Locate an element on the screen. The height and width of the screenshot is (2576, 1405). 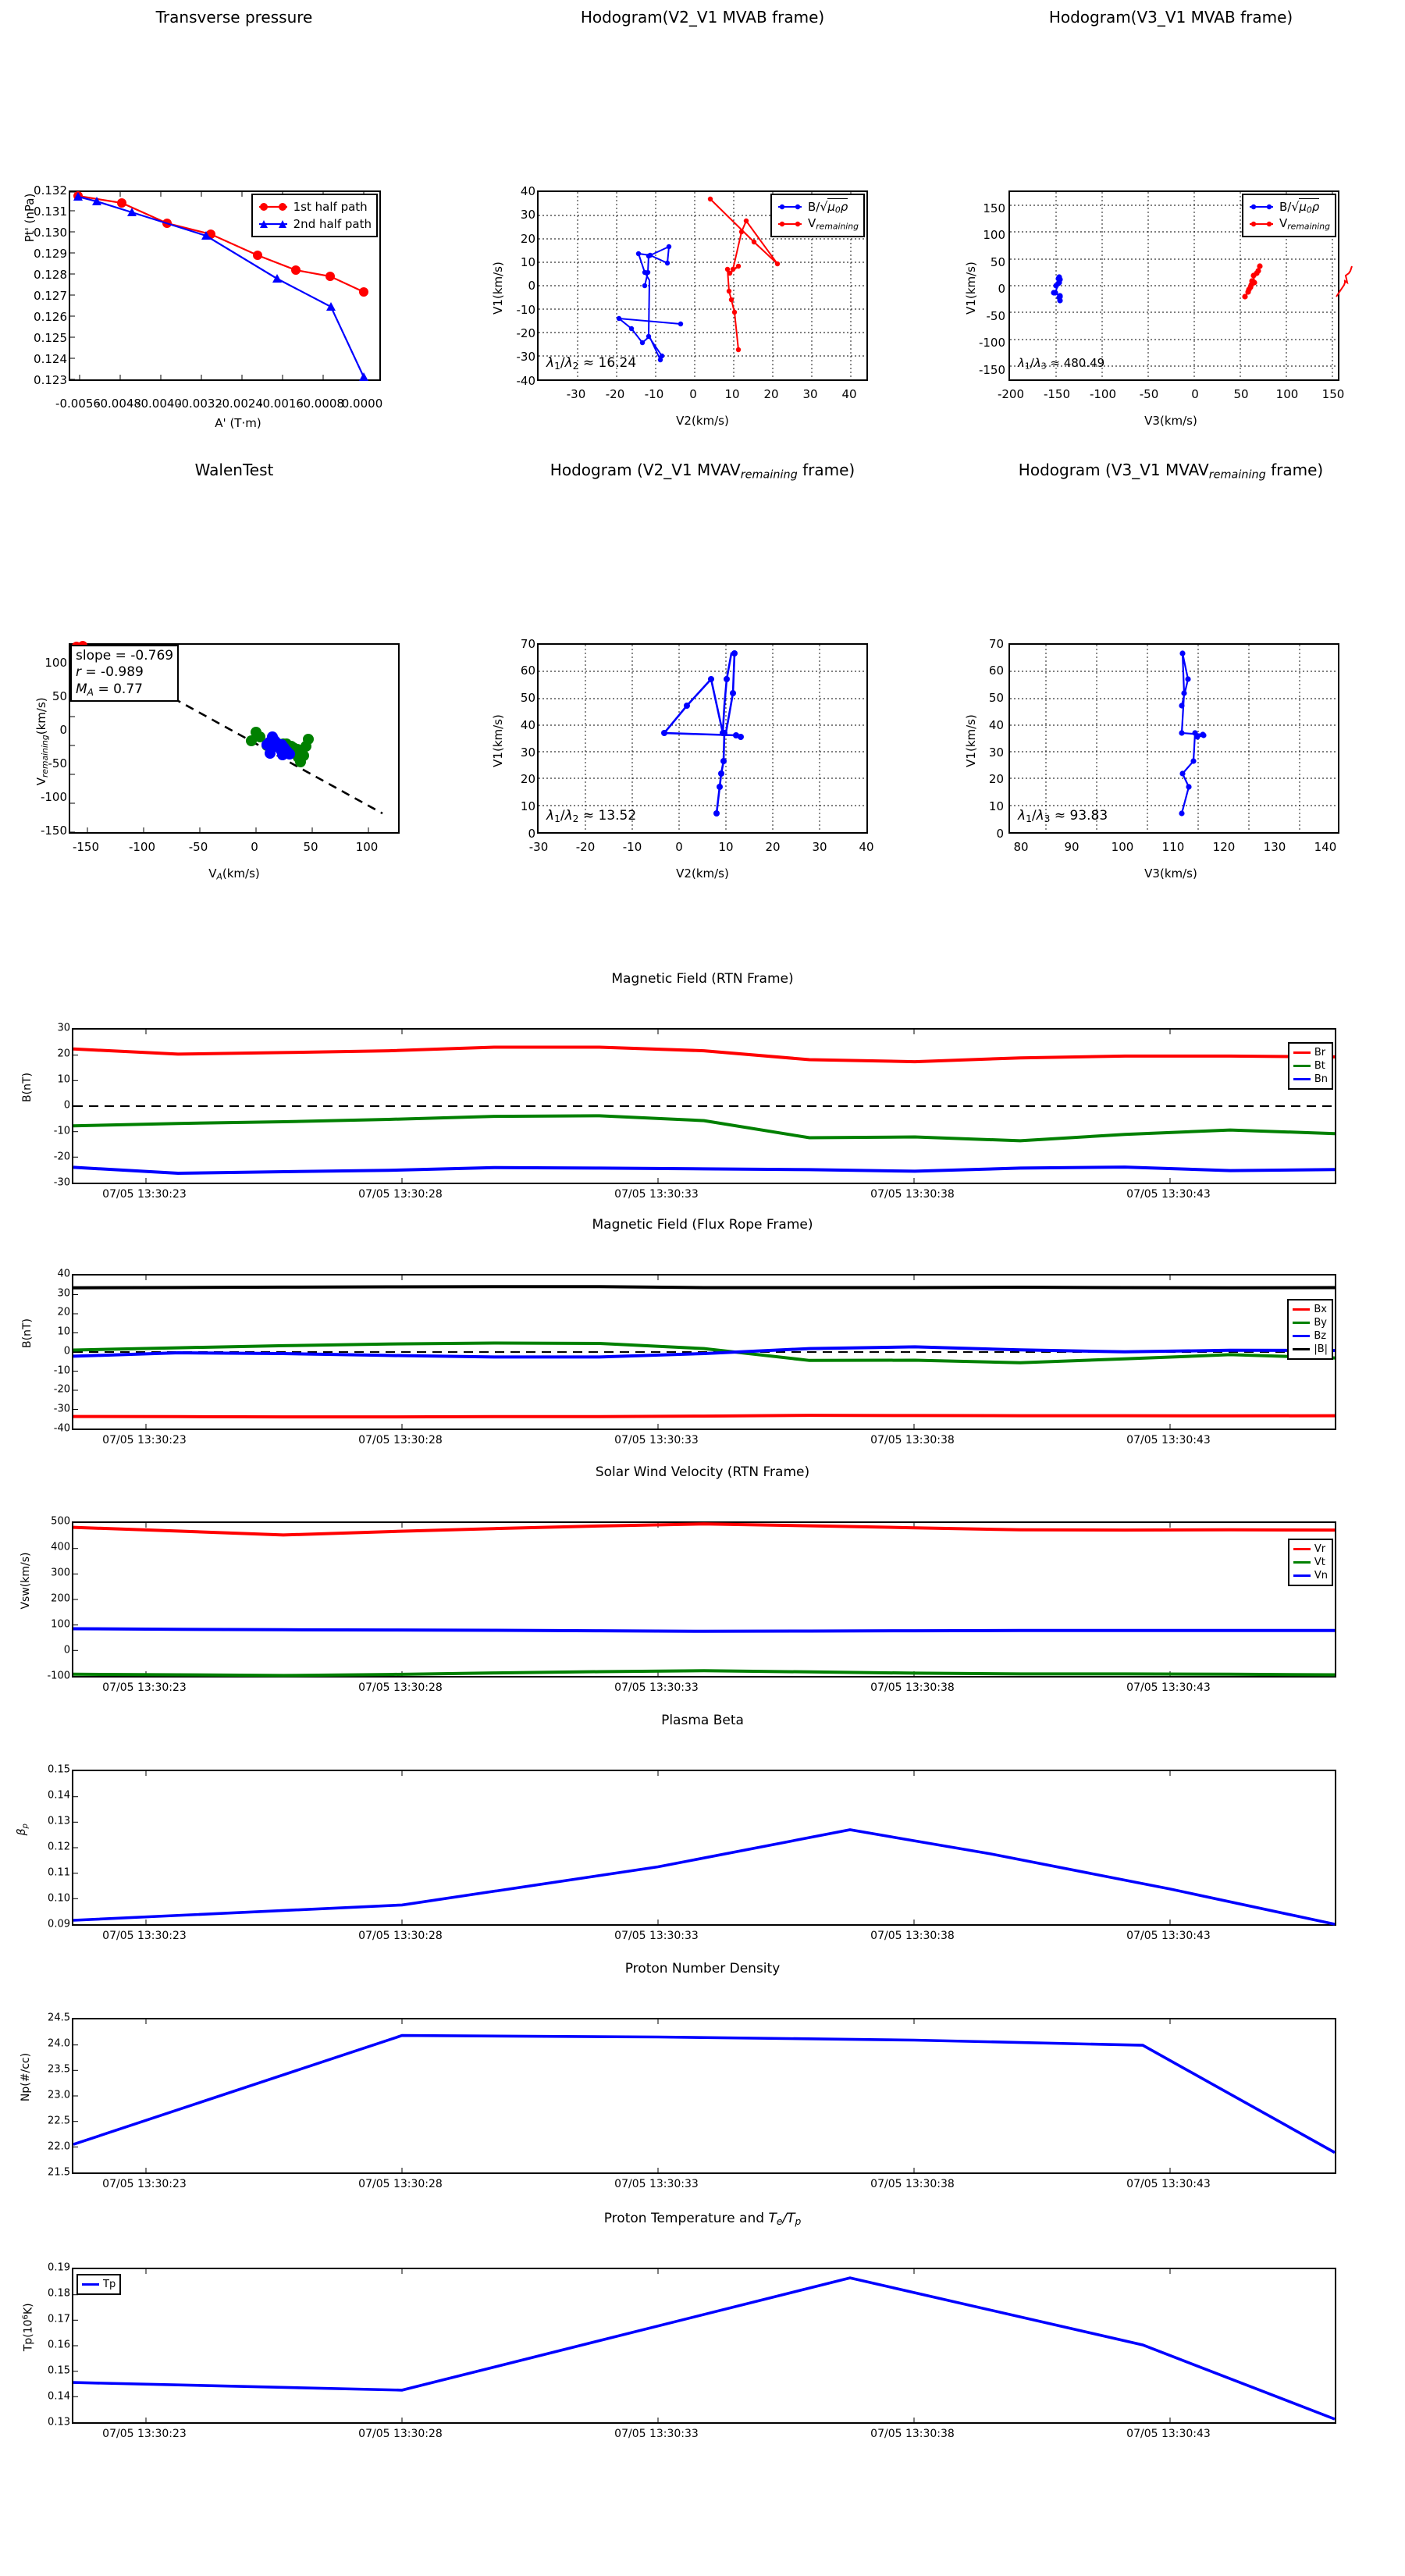
legend-label-bn: Bn is located at coordinates (1321, 1079).